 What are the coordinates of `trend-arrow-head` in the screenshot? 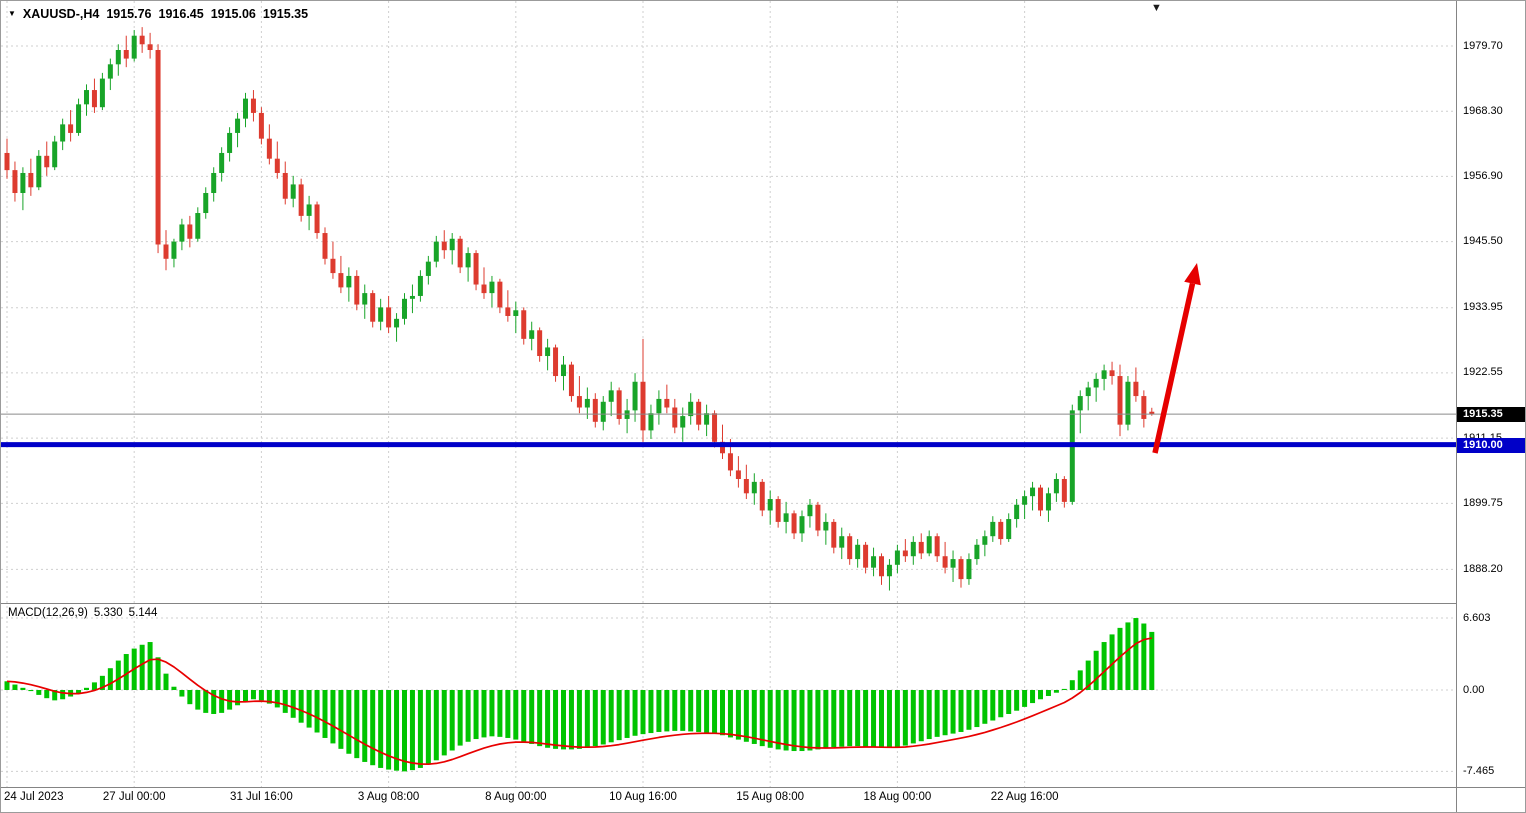 It's located at (1192, 274).